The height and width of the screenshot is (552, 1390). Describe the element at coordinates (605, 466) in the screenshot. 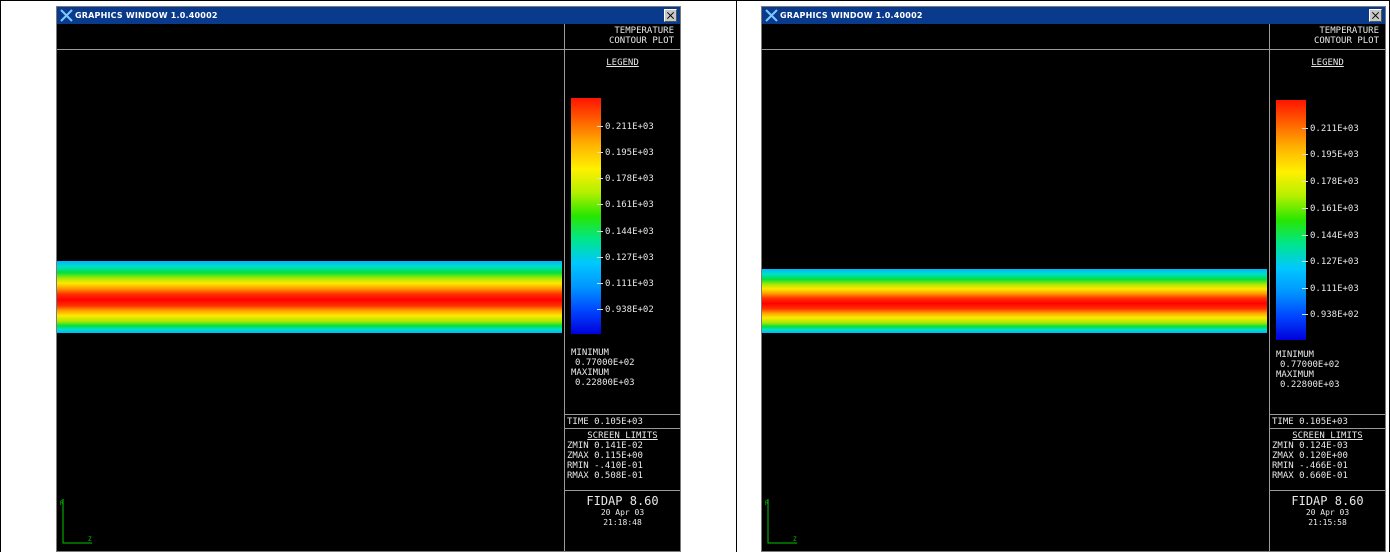

I see `rmin-readout: RMIN -.410E-01` at that location.